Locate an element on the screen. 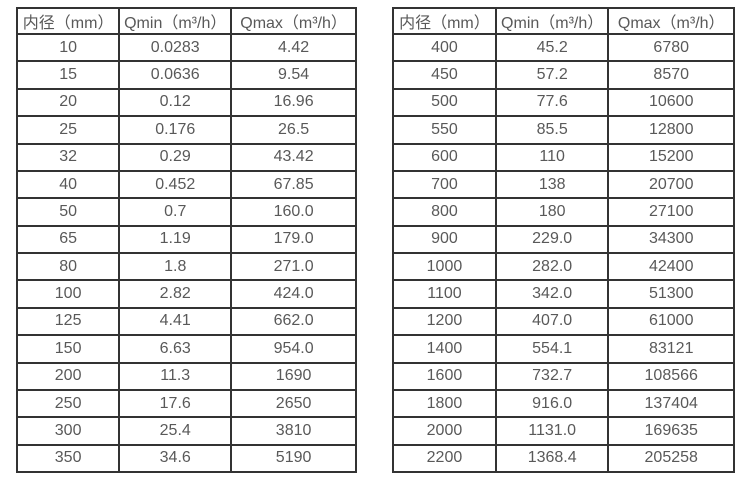 The width and height of the screenshot is (750, 483). qmax-cell: 424.0 is located at coordinates (293, 294).